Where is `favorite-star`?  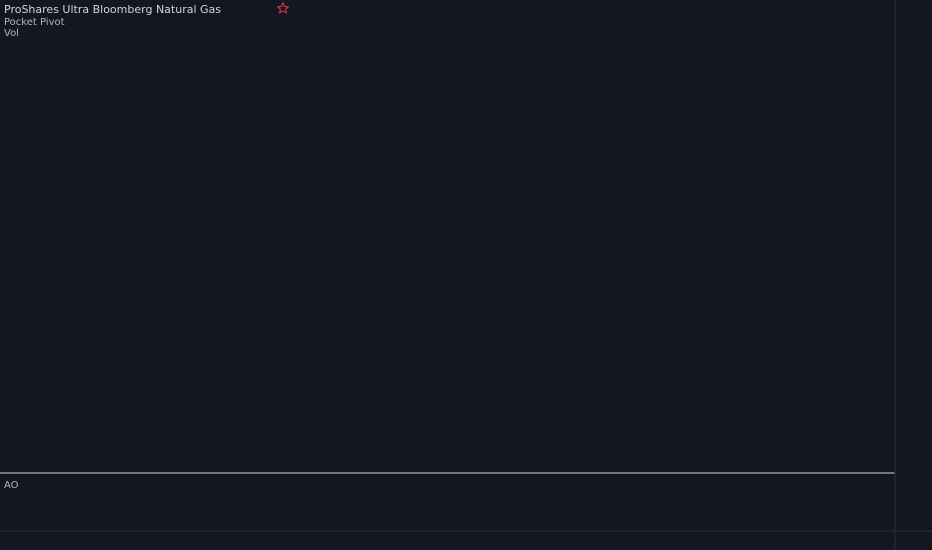 favorite-star is located at coordinates (283, 7).